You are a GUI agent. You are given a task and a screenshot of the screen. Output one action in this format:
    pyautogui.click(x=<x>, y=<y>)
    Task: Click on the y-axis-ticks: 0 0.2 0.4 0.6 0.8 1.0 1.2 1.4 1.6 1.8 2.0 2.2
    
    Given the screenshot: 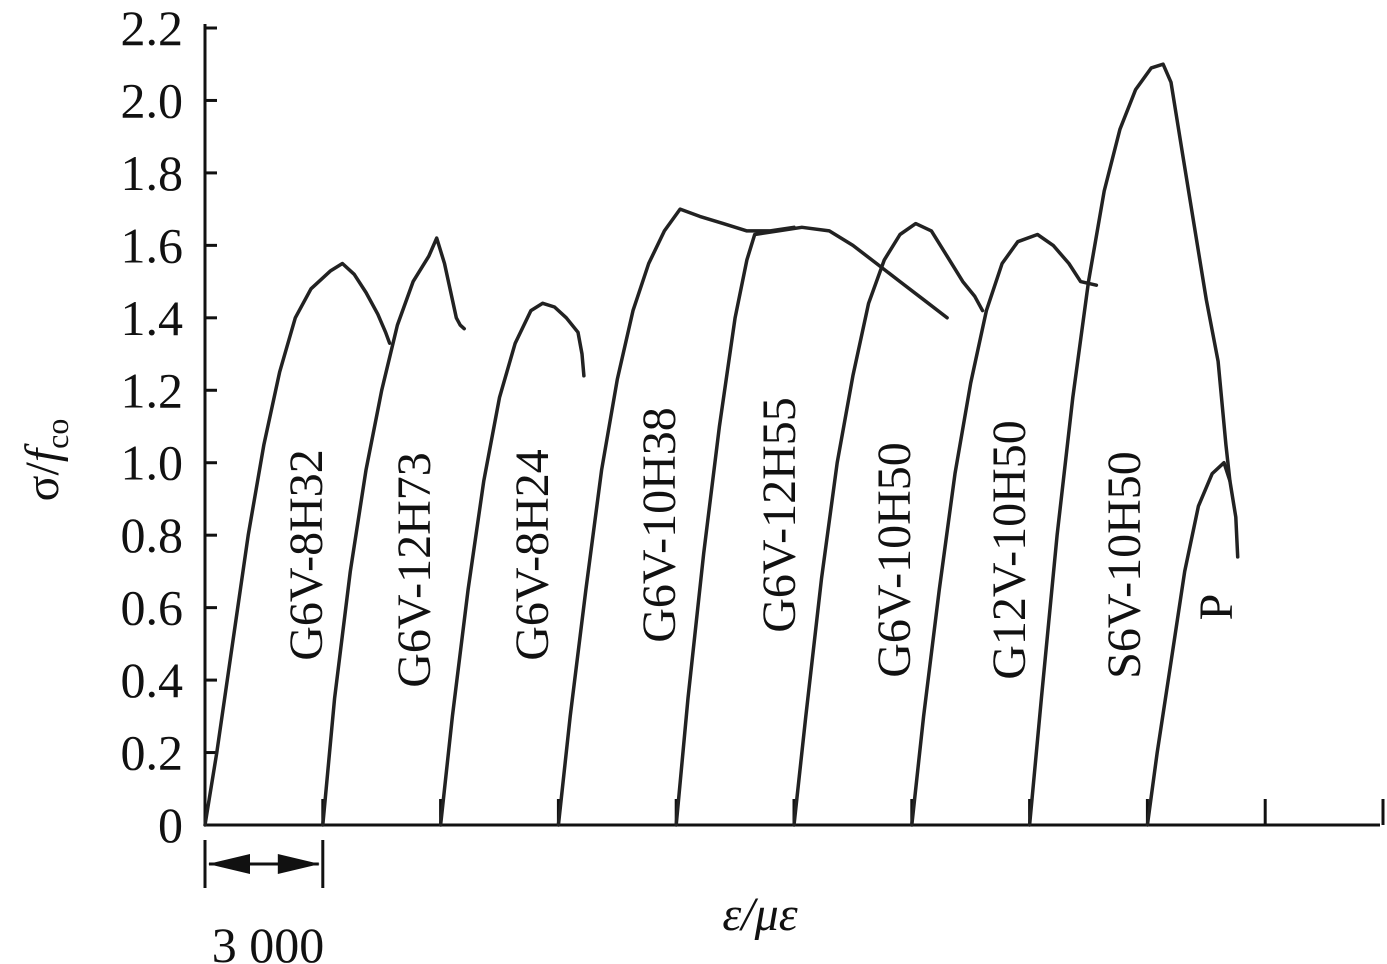 What is the action you would take?
    pyautogui.click(x=169, y=426)
    